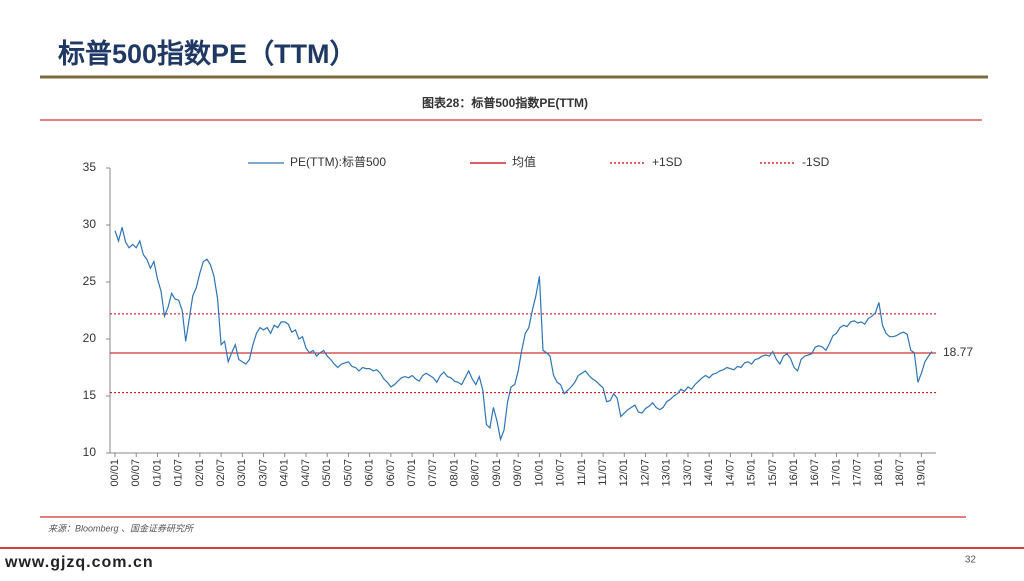 The image size is (1024, 581). Describe the element at coordinates (524, 161) in the screenshot. I see `legend-label: 均值` at that location.